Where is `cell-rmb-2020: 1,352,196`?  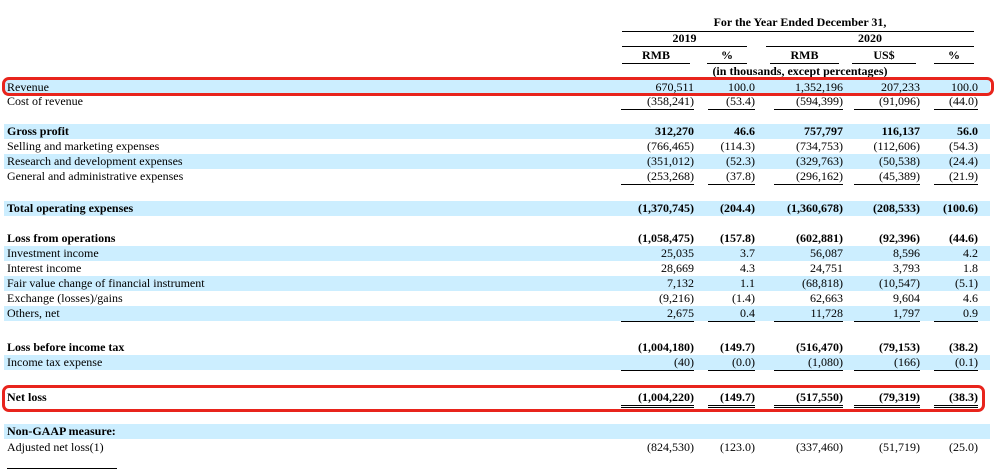
cell-rmb-2020: 1,352,196 is located at coordinates (819, 87).